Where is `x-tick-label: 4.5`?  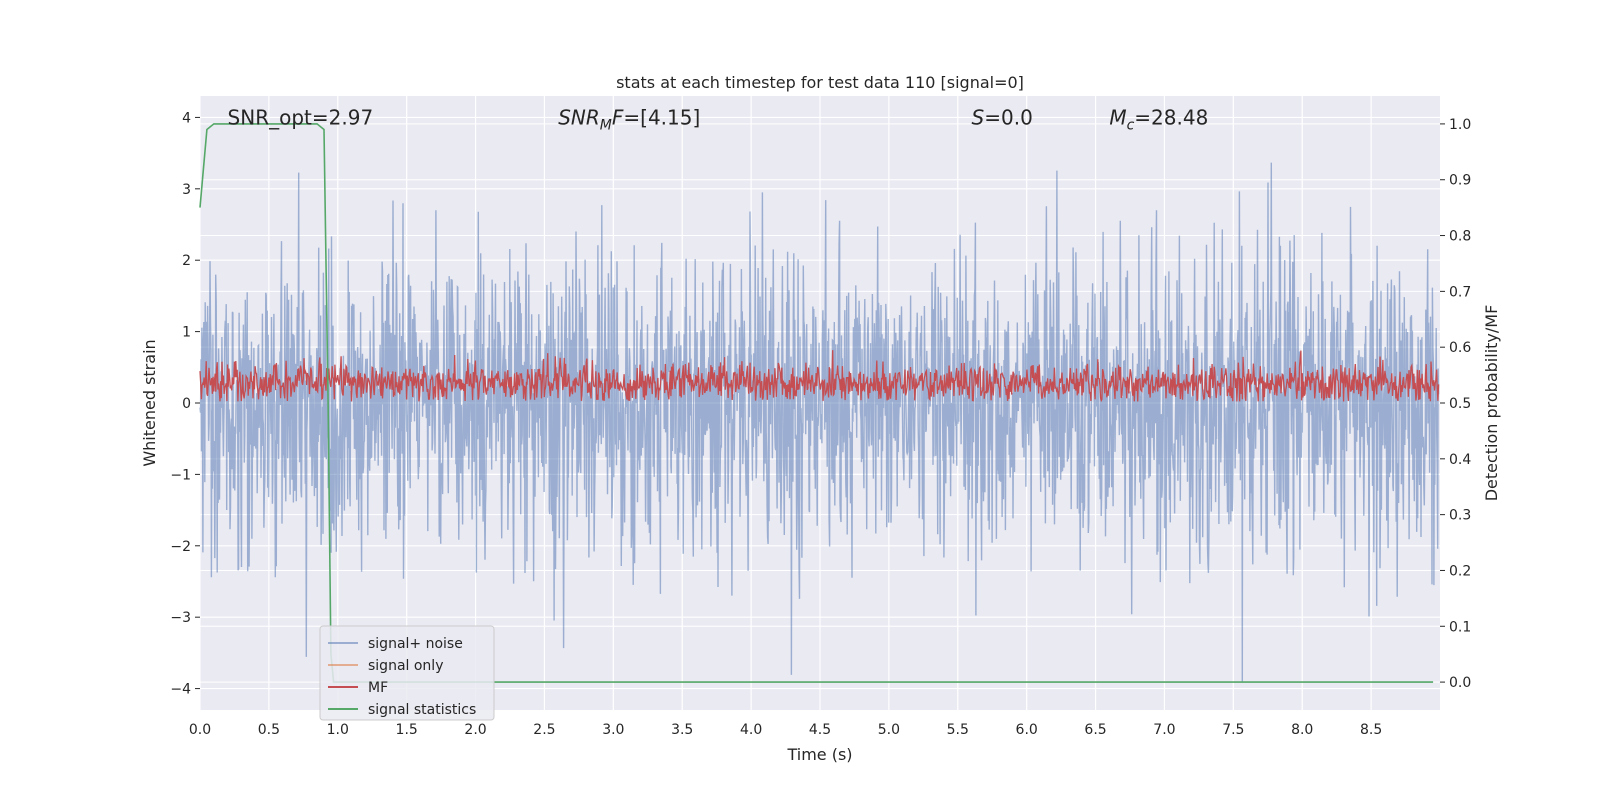 x-tick-label: 4.5 is located at coordinates (820, 730).